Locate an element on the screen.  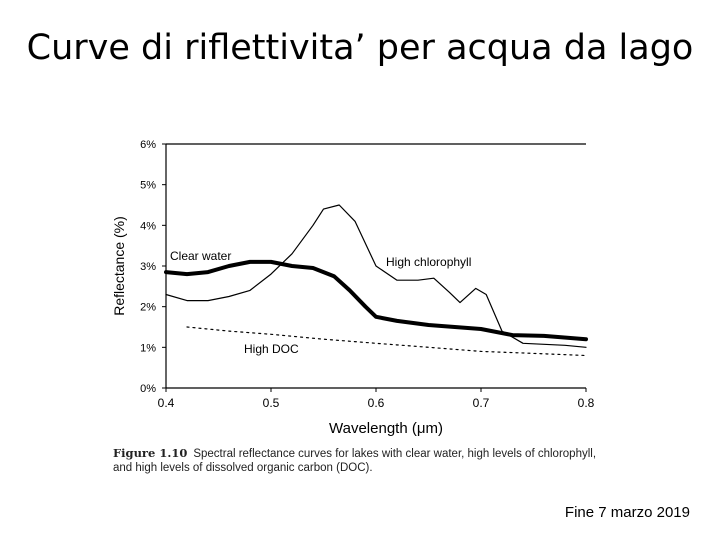
slide-title: Curve di riflettivita’ per acqua da lago is located at coordinates (360, 48).